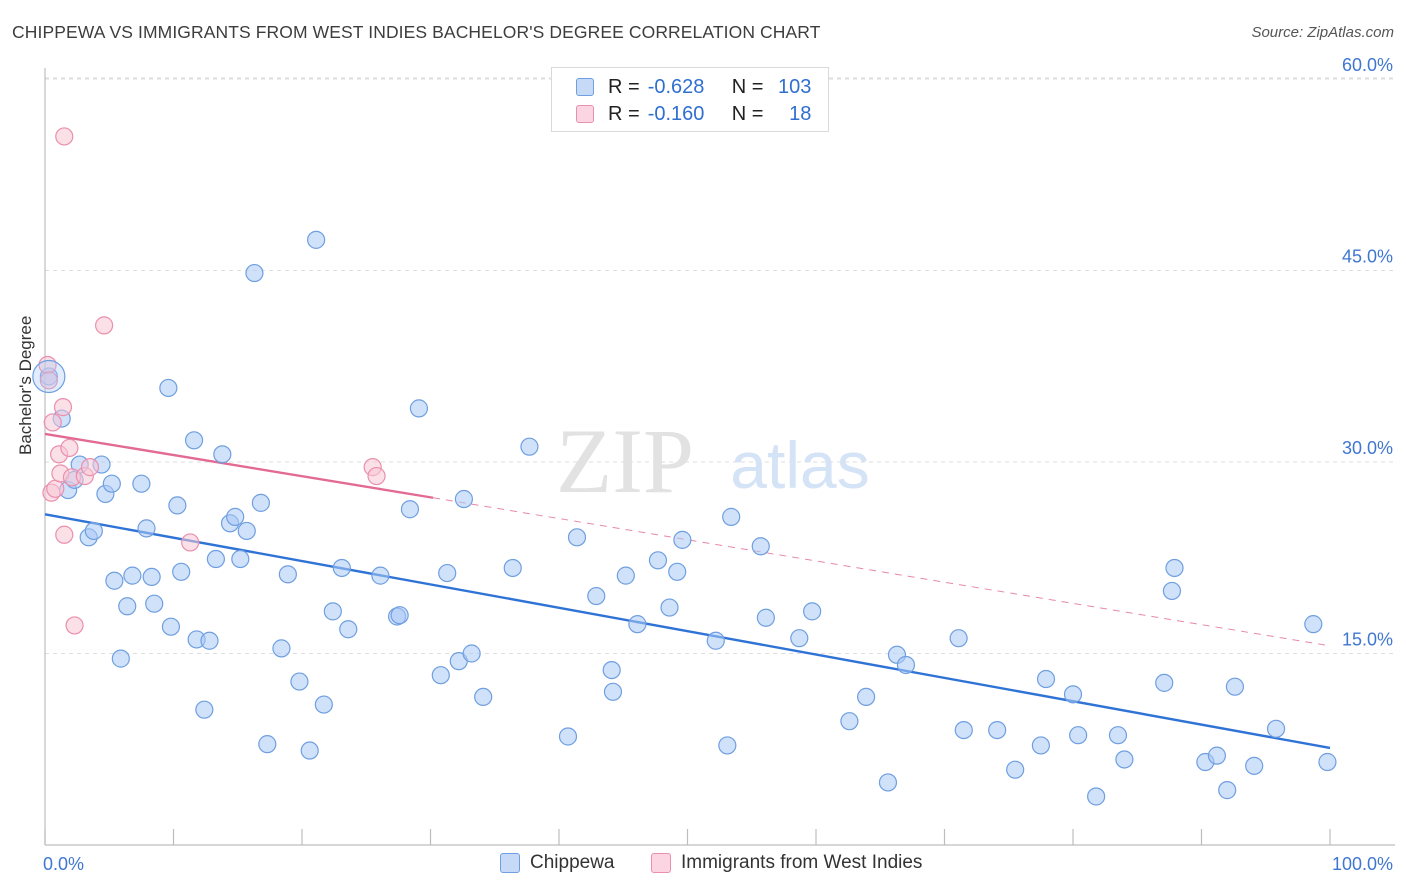 The width and height of the screenshot is (1406, 892). Describe the element at coordinates (693, 114) in the screenshot. I see `legend-row-west-indies: R = -0.160 N = 18` at that location.